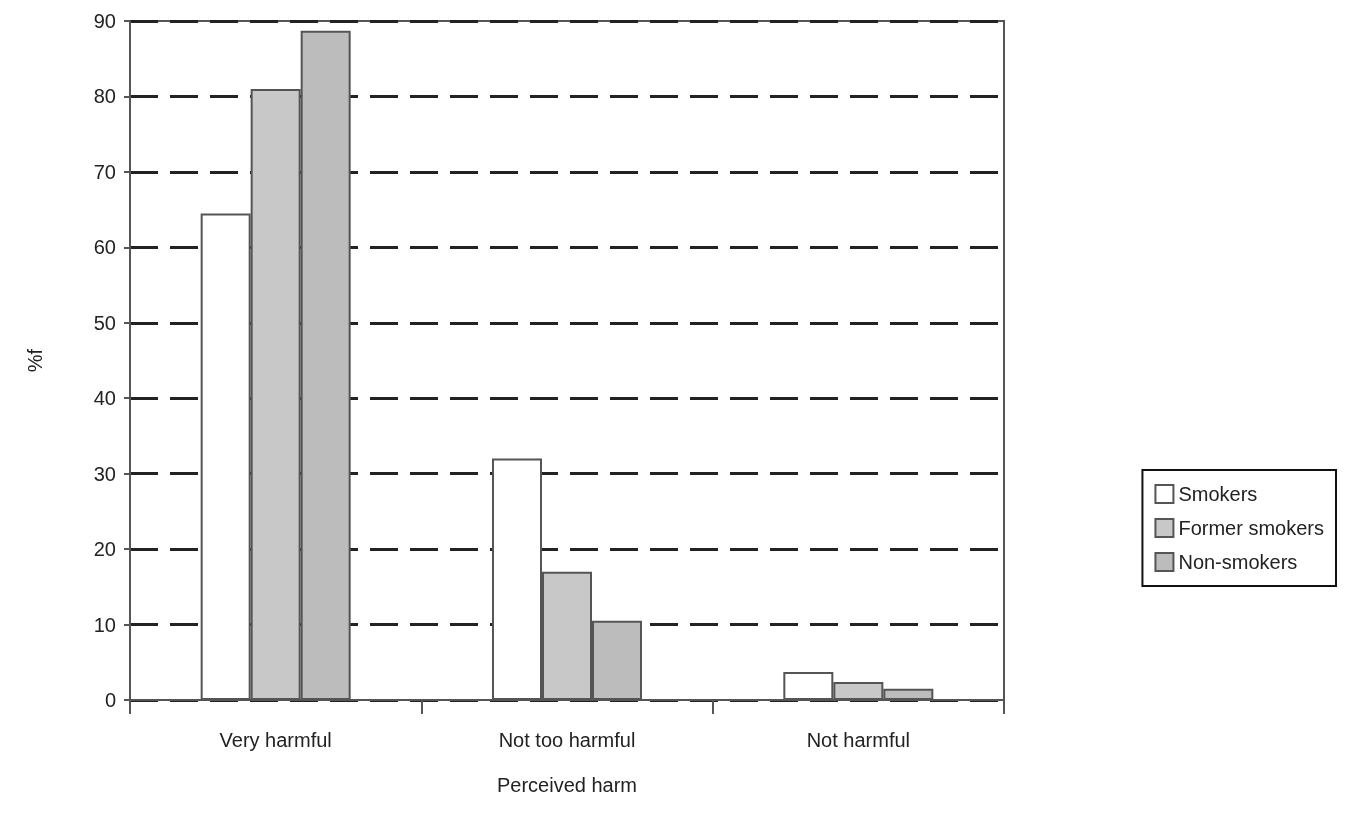  Describe the element at coordinates (104, 322) in the screenshot. I see `y-tick-label: 50` at that location.